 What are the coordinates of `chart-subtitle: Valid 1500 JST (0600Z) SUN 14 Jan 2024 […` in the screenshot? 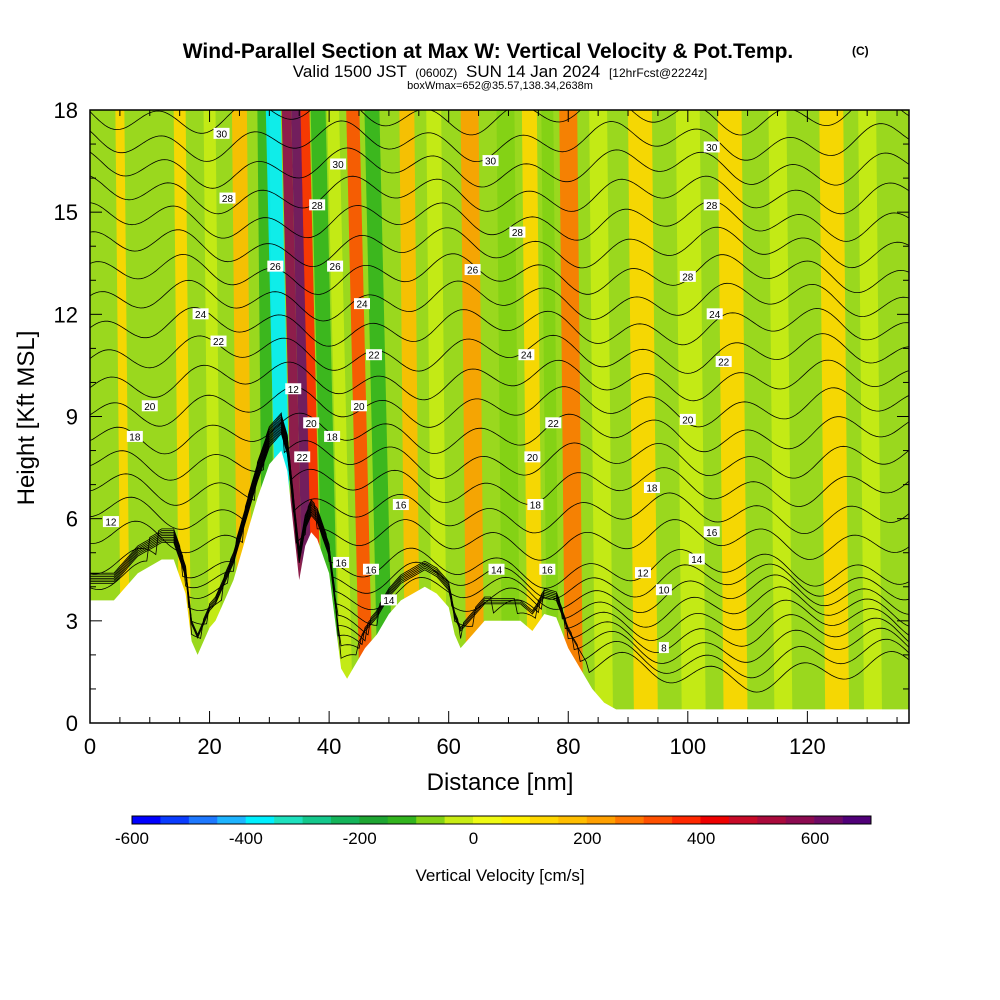 It's located at (500, 71).